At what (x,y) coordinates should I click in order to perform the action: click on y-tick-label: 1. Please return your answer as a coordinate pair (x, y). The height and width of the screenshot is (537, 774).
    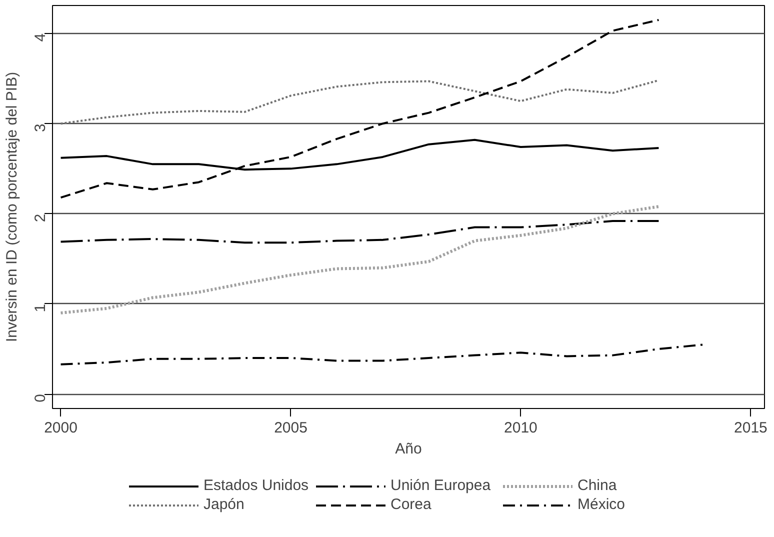
    Looking at the image, I should click on (40, 308).